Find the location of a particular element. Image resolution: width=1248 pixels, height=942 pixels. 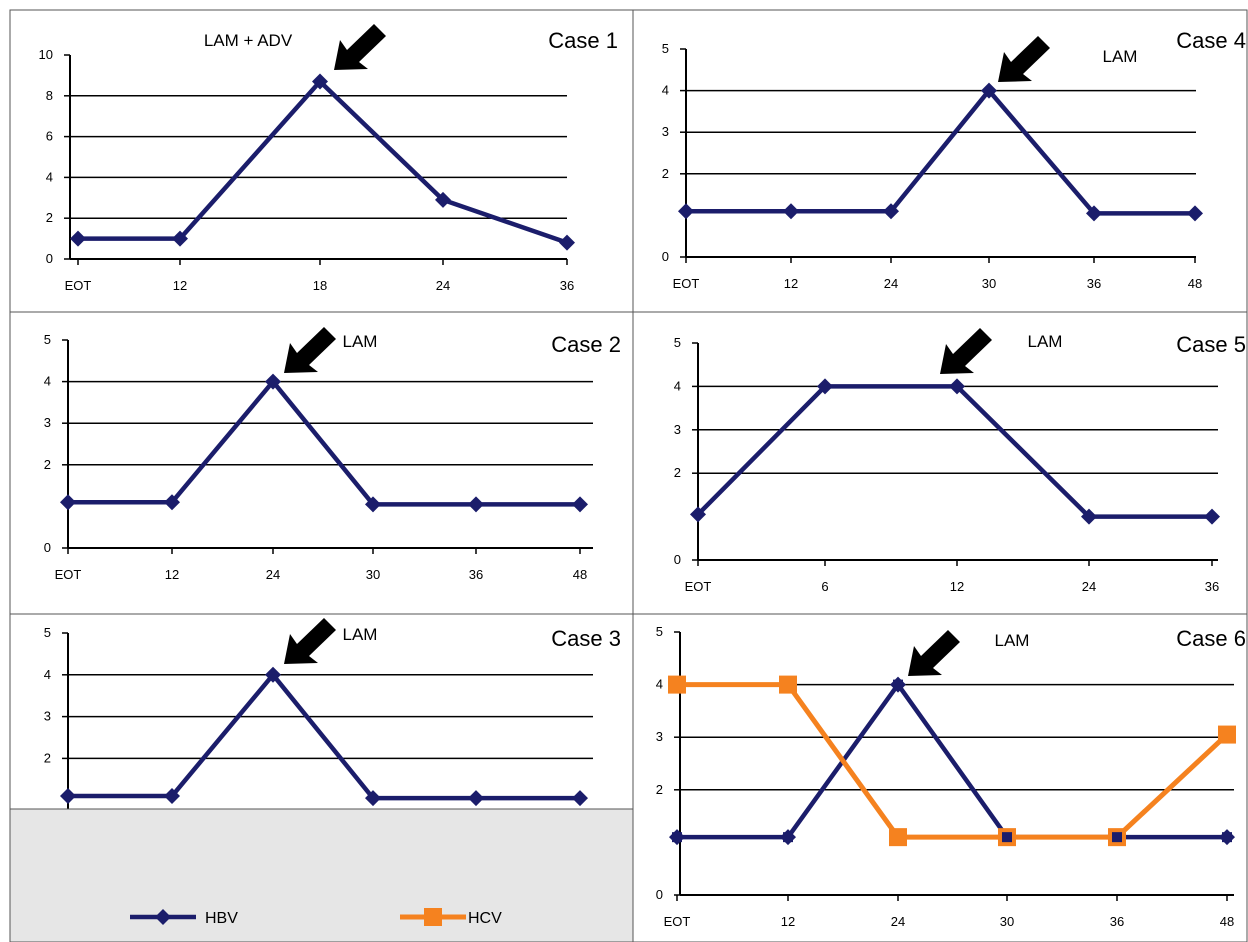

y-tick-label: 6 is located at coordinates (49, 136).